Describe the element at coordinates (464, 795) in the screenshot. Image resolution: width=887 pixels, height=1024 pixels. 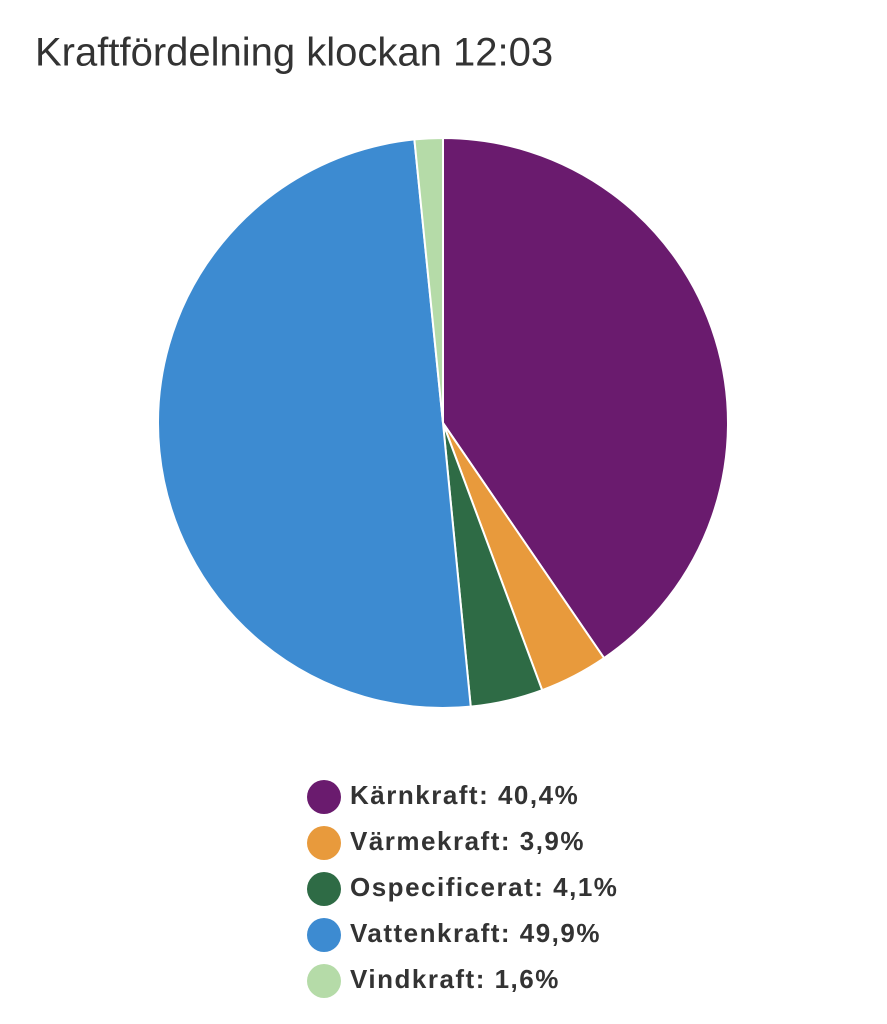
I see `legend-label: Kärnkraft: 40,4%` at that location.